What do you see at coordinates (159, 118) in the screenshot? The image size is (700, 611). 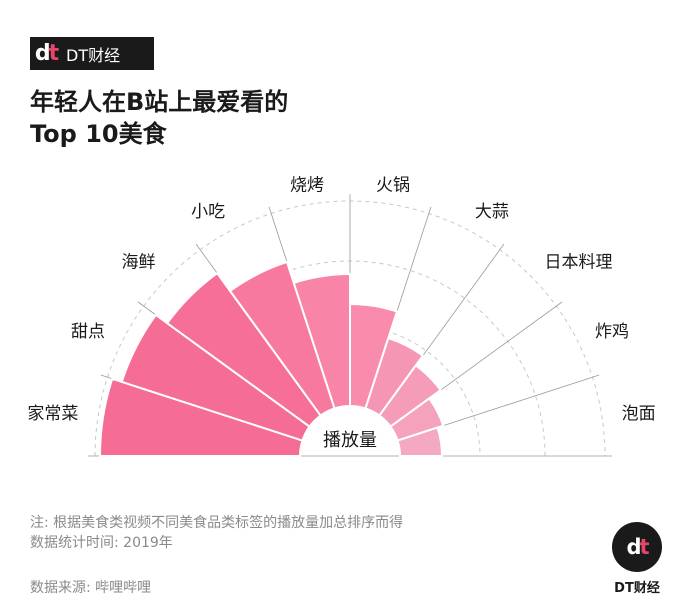 I see `chart-title: 年轻人在B站上最爱看的 Top 10美食` at bounding box center [159, 118].